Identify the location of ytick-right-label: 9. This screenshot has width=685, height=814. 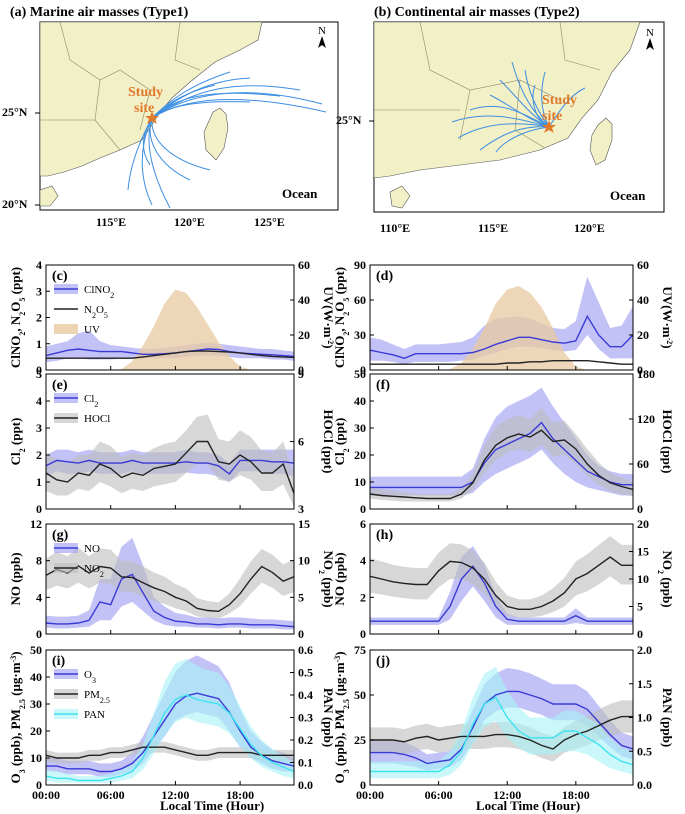
(301, 374).